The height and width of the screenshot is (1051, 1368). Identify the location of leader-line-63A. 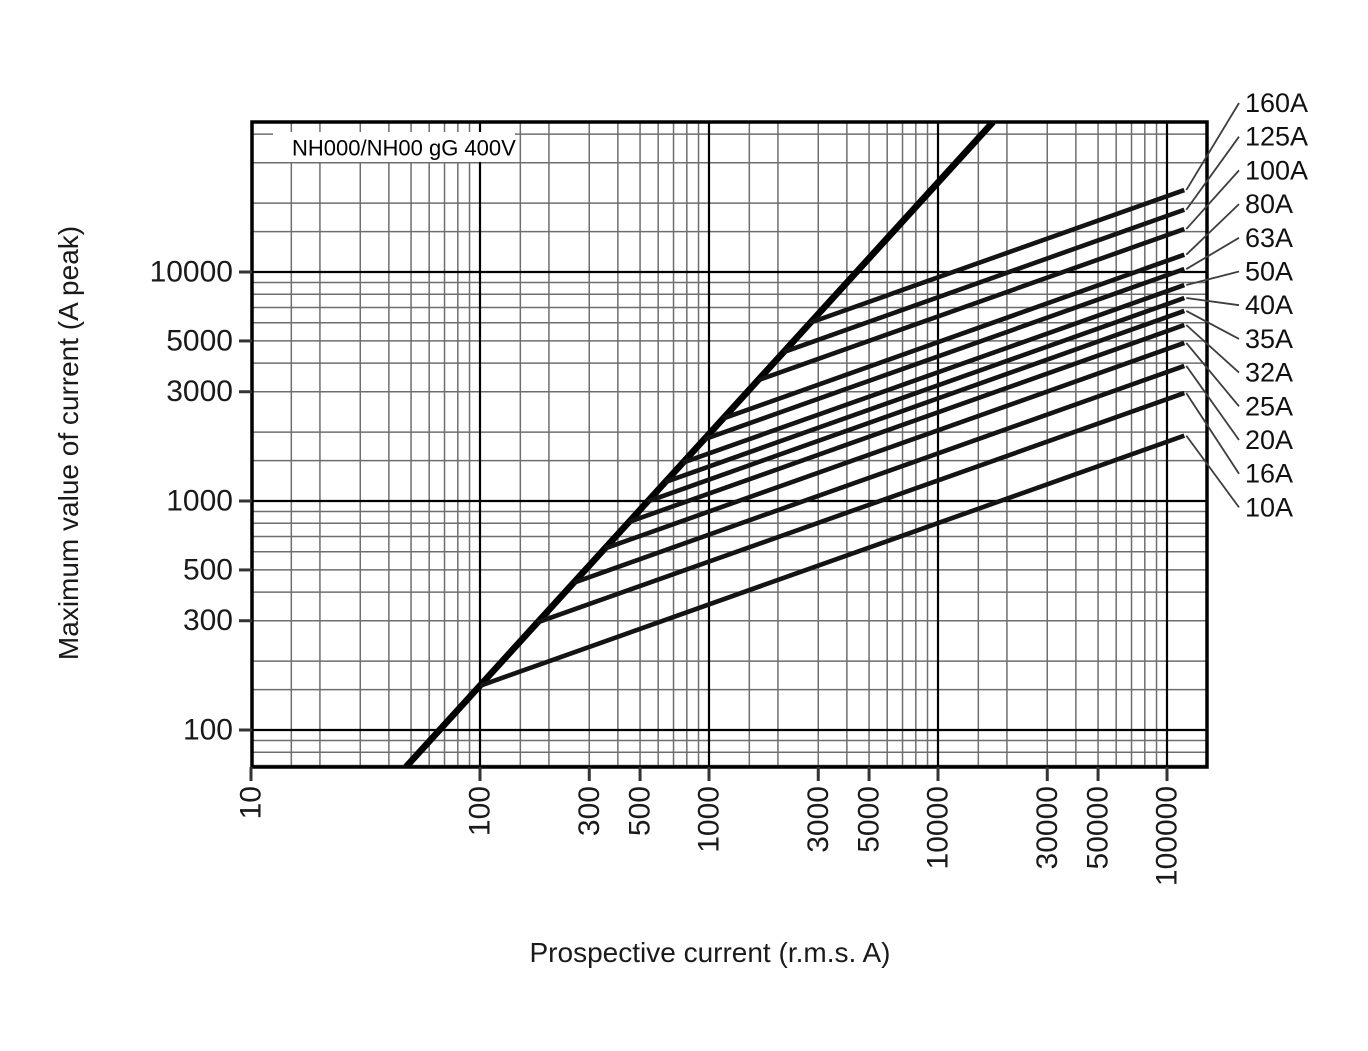
(1212, 253).